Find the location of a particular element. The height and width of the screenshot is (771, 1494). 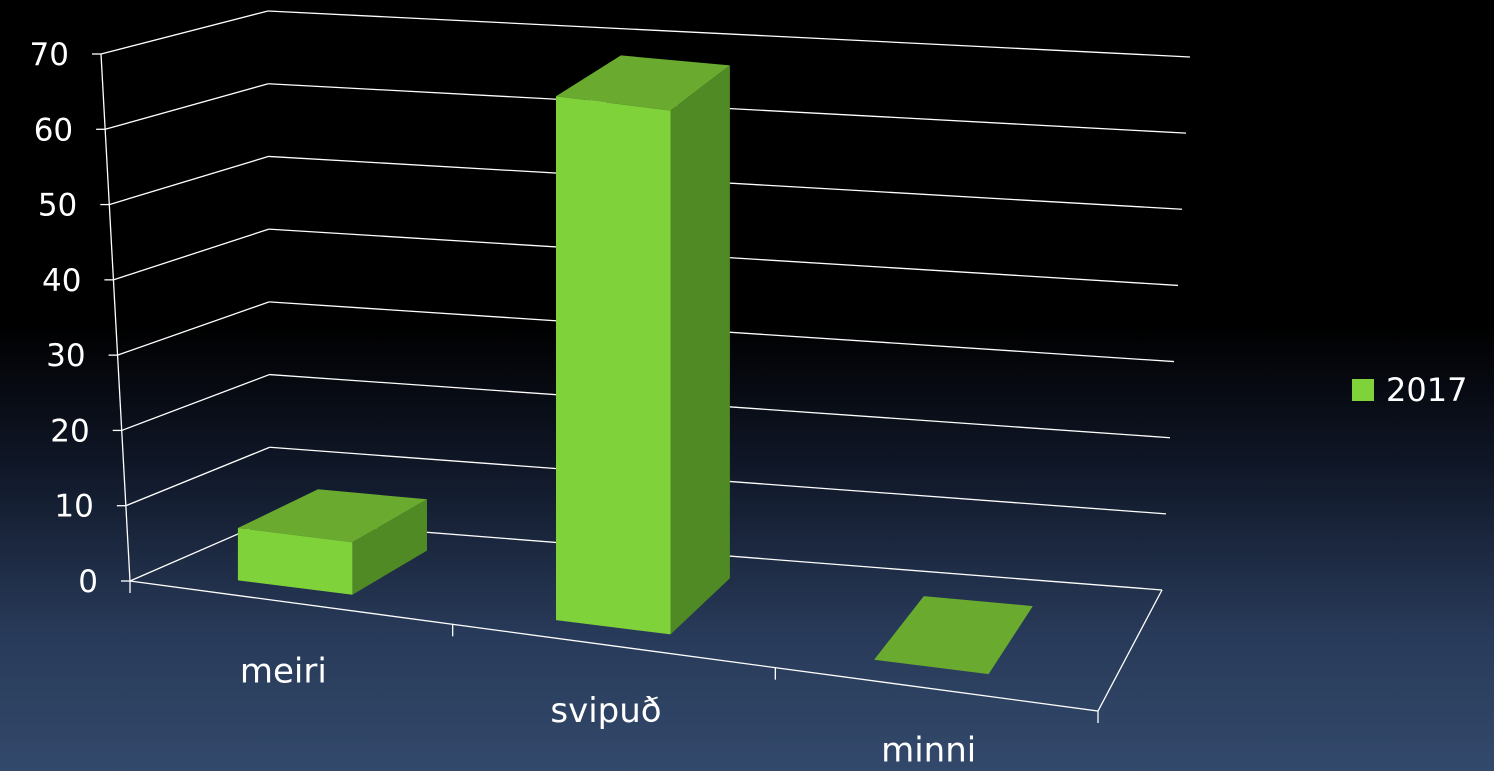

bar-svipuð is located at coordinates (643, 344).